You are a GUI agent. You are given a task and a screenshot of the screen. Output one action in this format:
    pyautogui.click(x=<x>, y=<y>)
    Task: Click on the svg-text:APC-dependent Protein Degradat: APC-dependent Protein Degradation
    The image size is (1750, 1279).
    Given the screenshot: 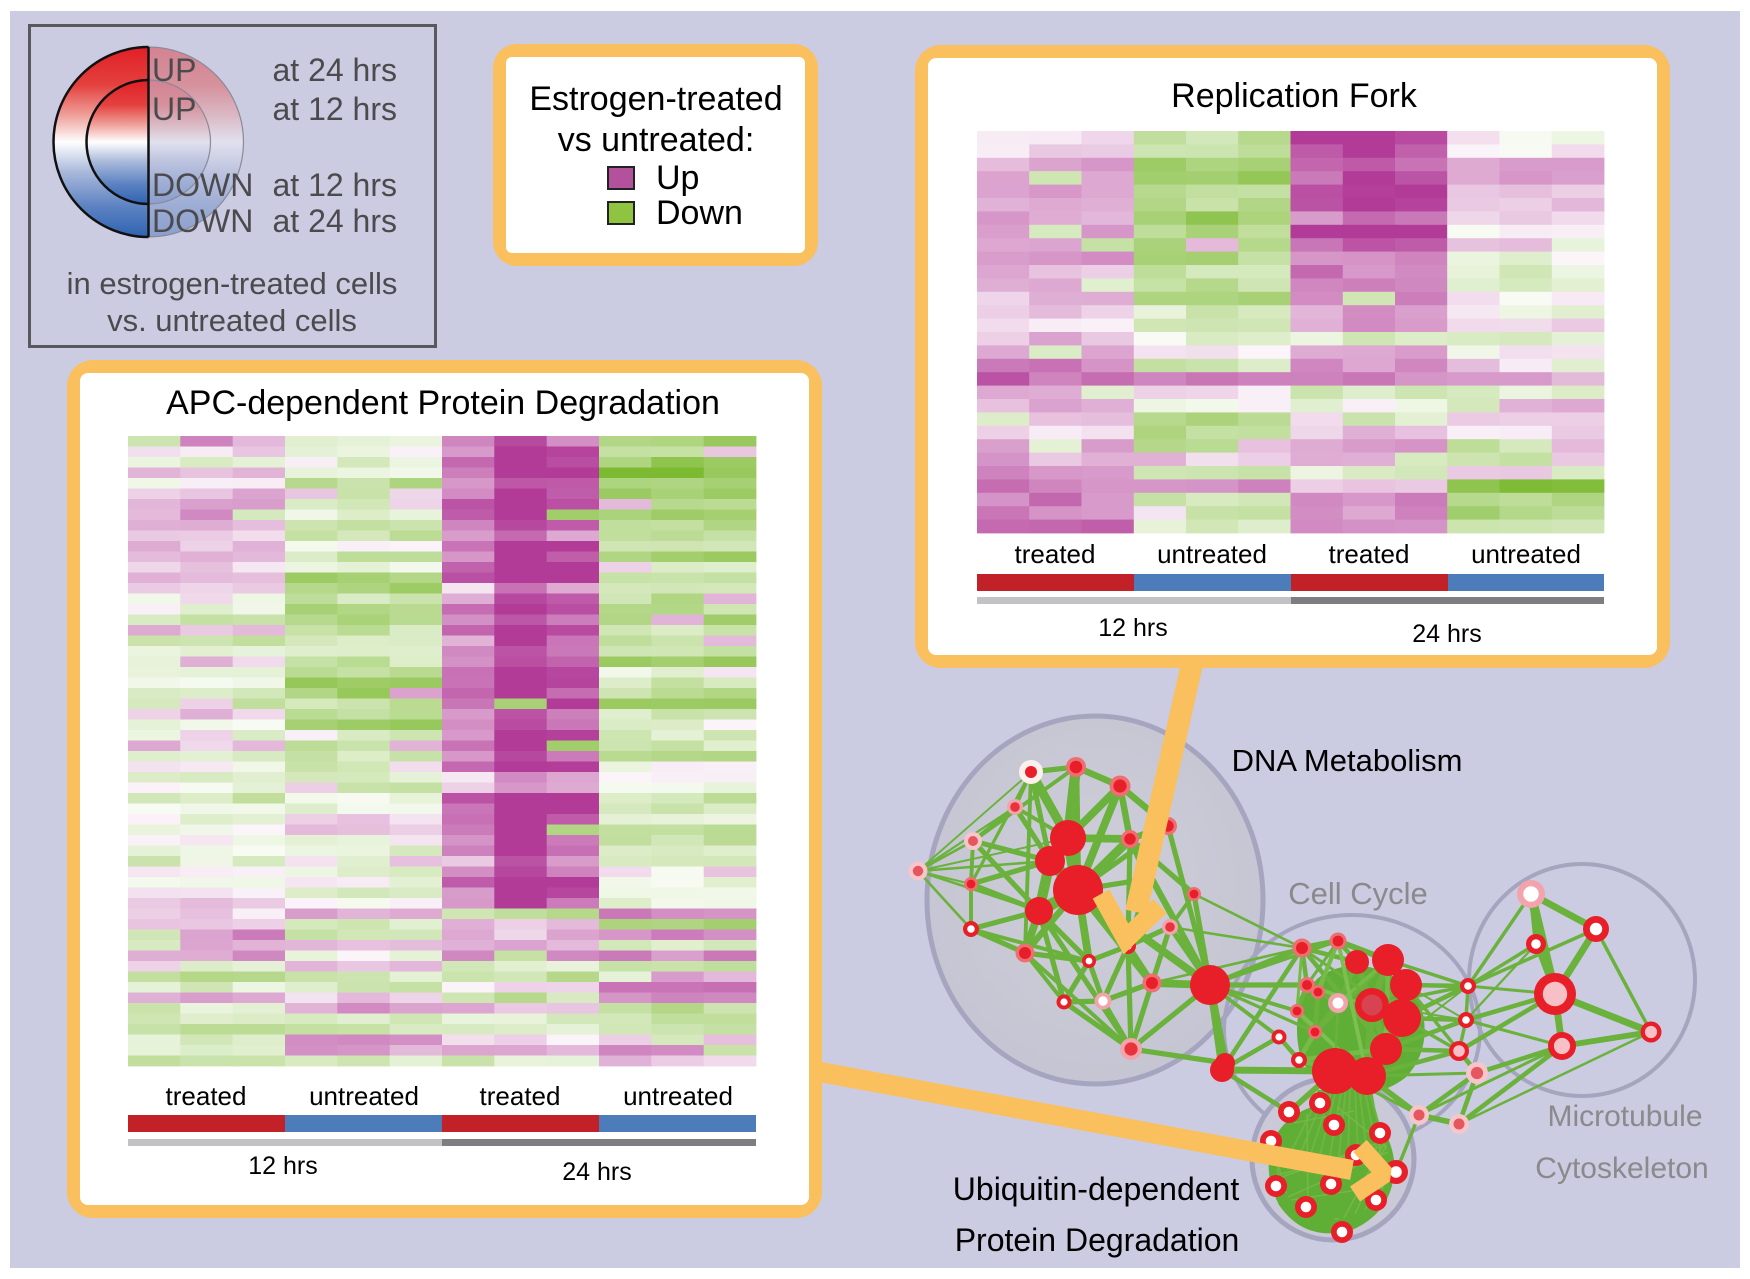 What is the action you would take?
    pyautogui.click(x=443, y=403)
    